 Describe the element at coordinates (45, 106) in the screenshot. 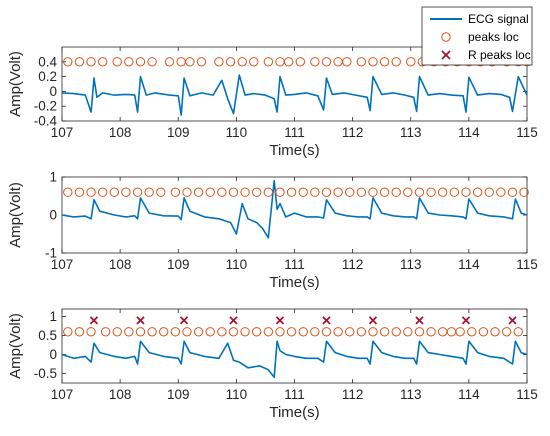

I see `y-tick-label: -0.2` at that location.